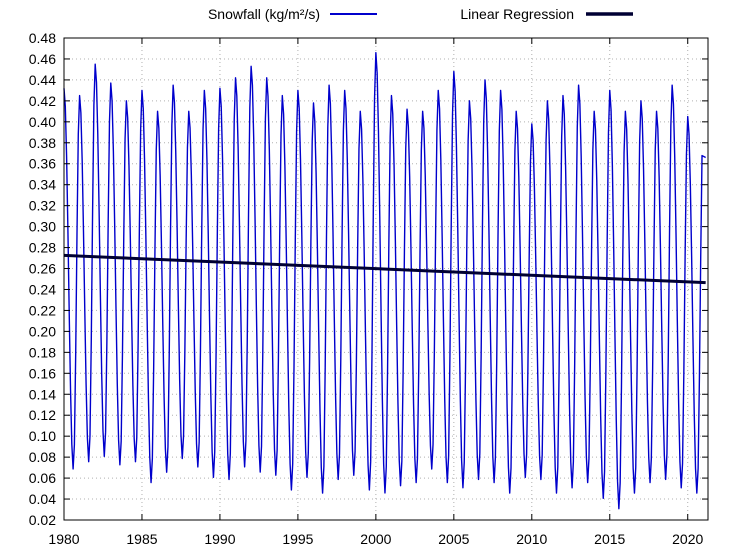  Describe the element at coordinates (517, 14) in the screenshot. I see `legend-label-regression: Linear Regression` at that location.